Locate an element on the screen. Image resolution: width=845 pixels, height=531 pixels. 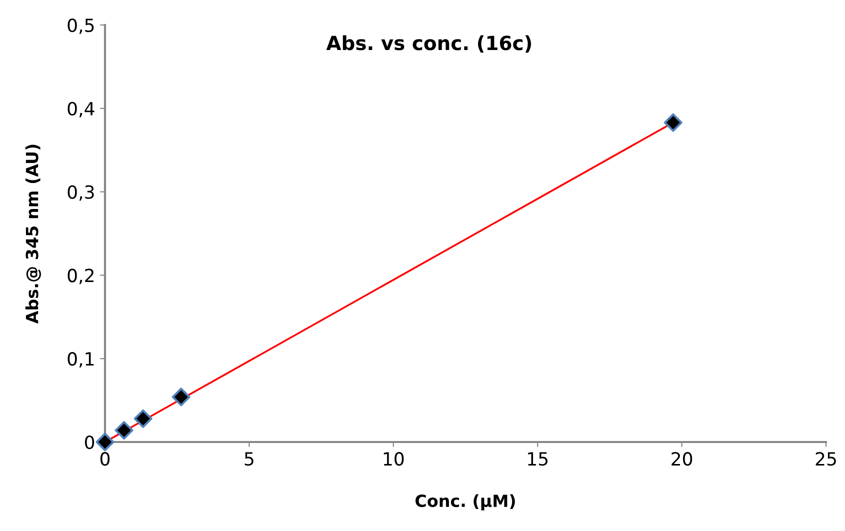
x-tick-label: 10 is located at coordinates (394, 459).